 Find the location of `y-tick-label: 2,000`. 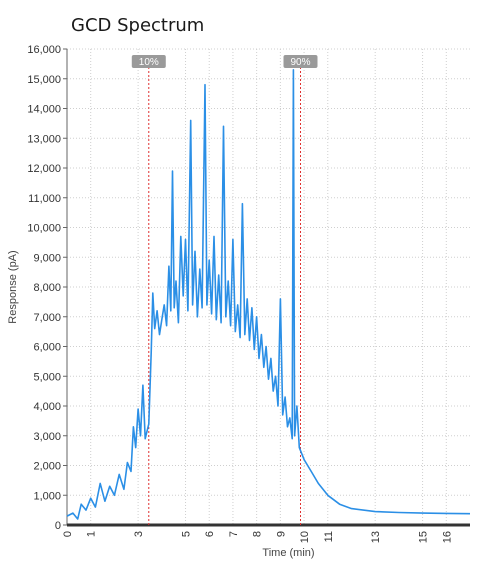

y-tick-label: 2,000 is located at coordinates (47, 467).